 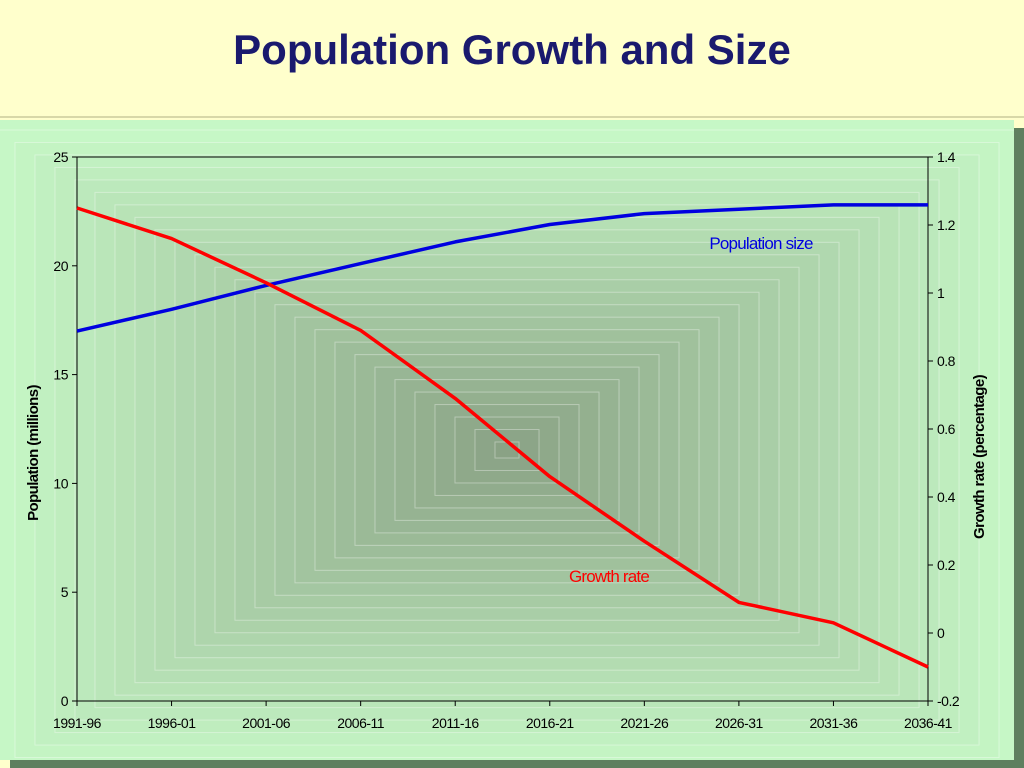 What do you see at coordinates (644, 723) in the screenshot?
I see `x-tick-label: 2021-26` at bounding box center [644, 723].